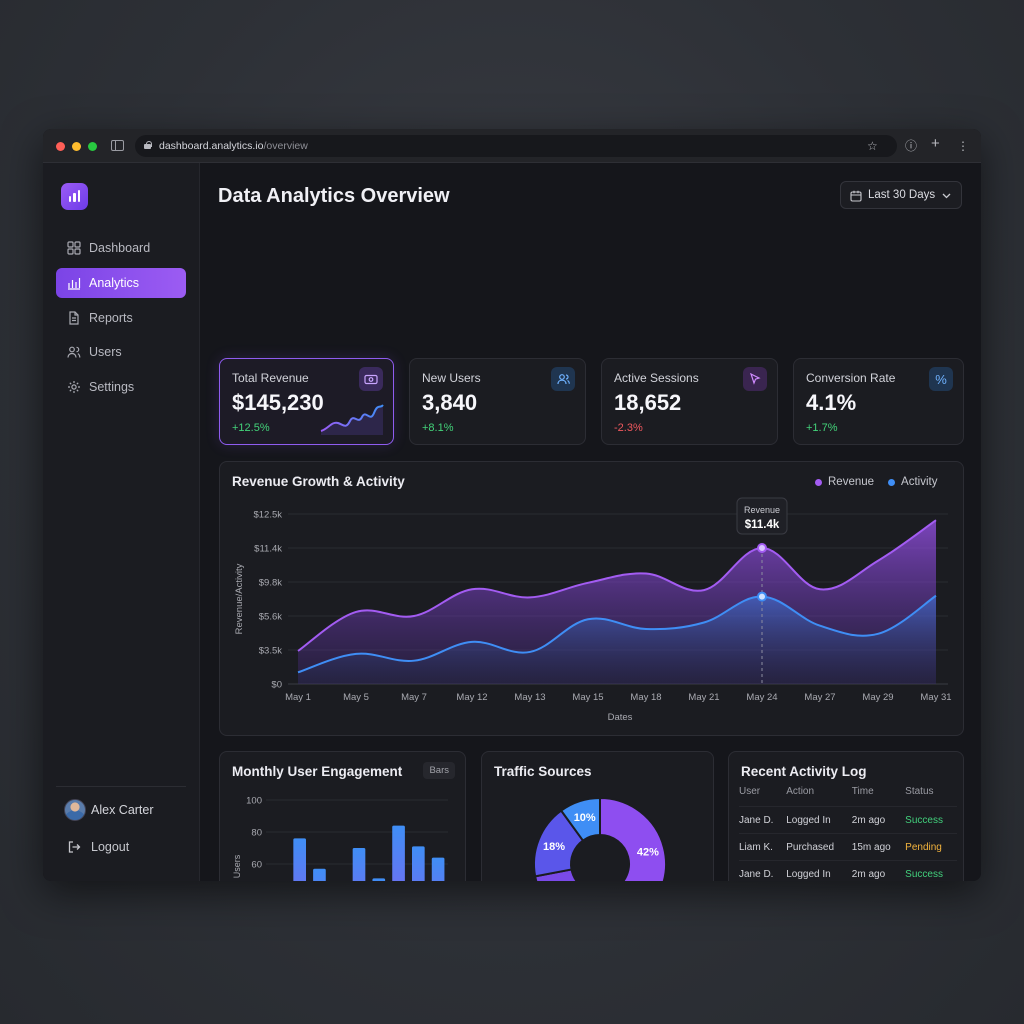 Image resolution: width=1024 pixels, height=1024 pixels. What do you see at coordinates (359, 864) in the screenshot?
I see `bar-may` at bounding box center [359, 864].